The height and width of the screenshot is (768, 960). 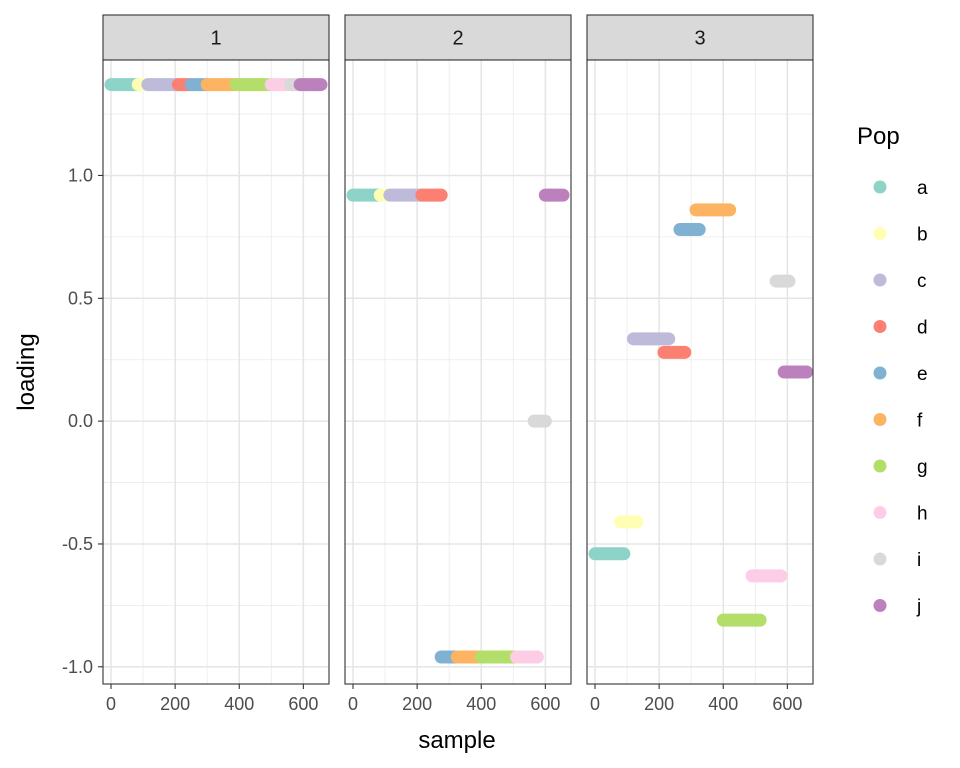 I want to click on legend-item-g: g, so click(x=900, y=467).